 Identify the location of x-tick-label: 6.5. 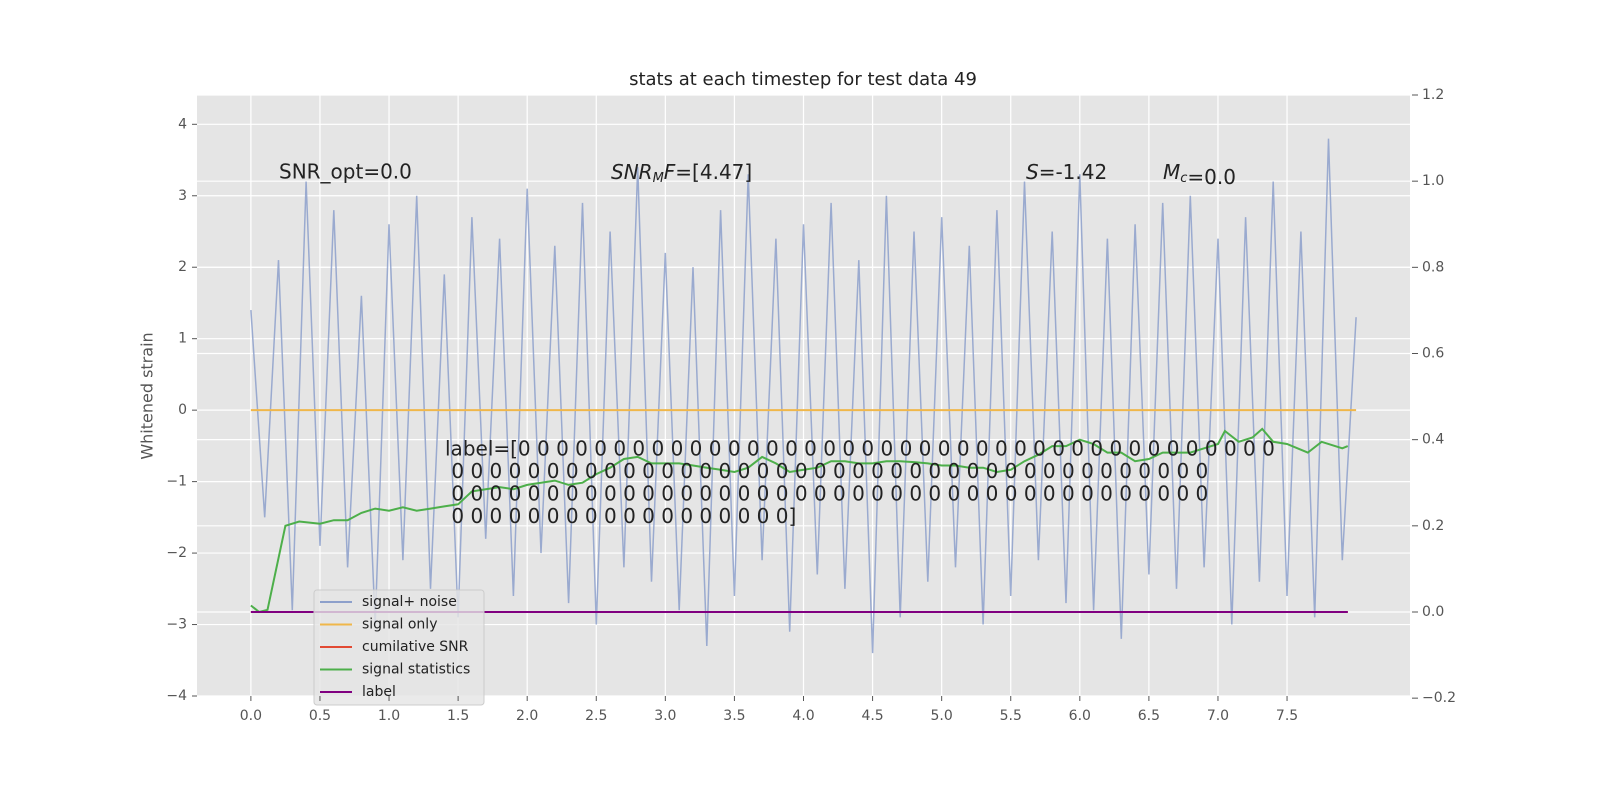
(1149, 716).